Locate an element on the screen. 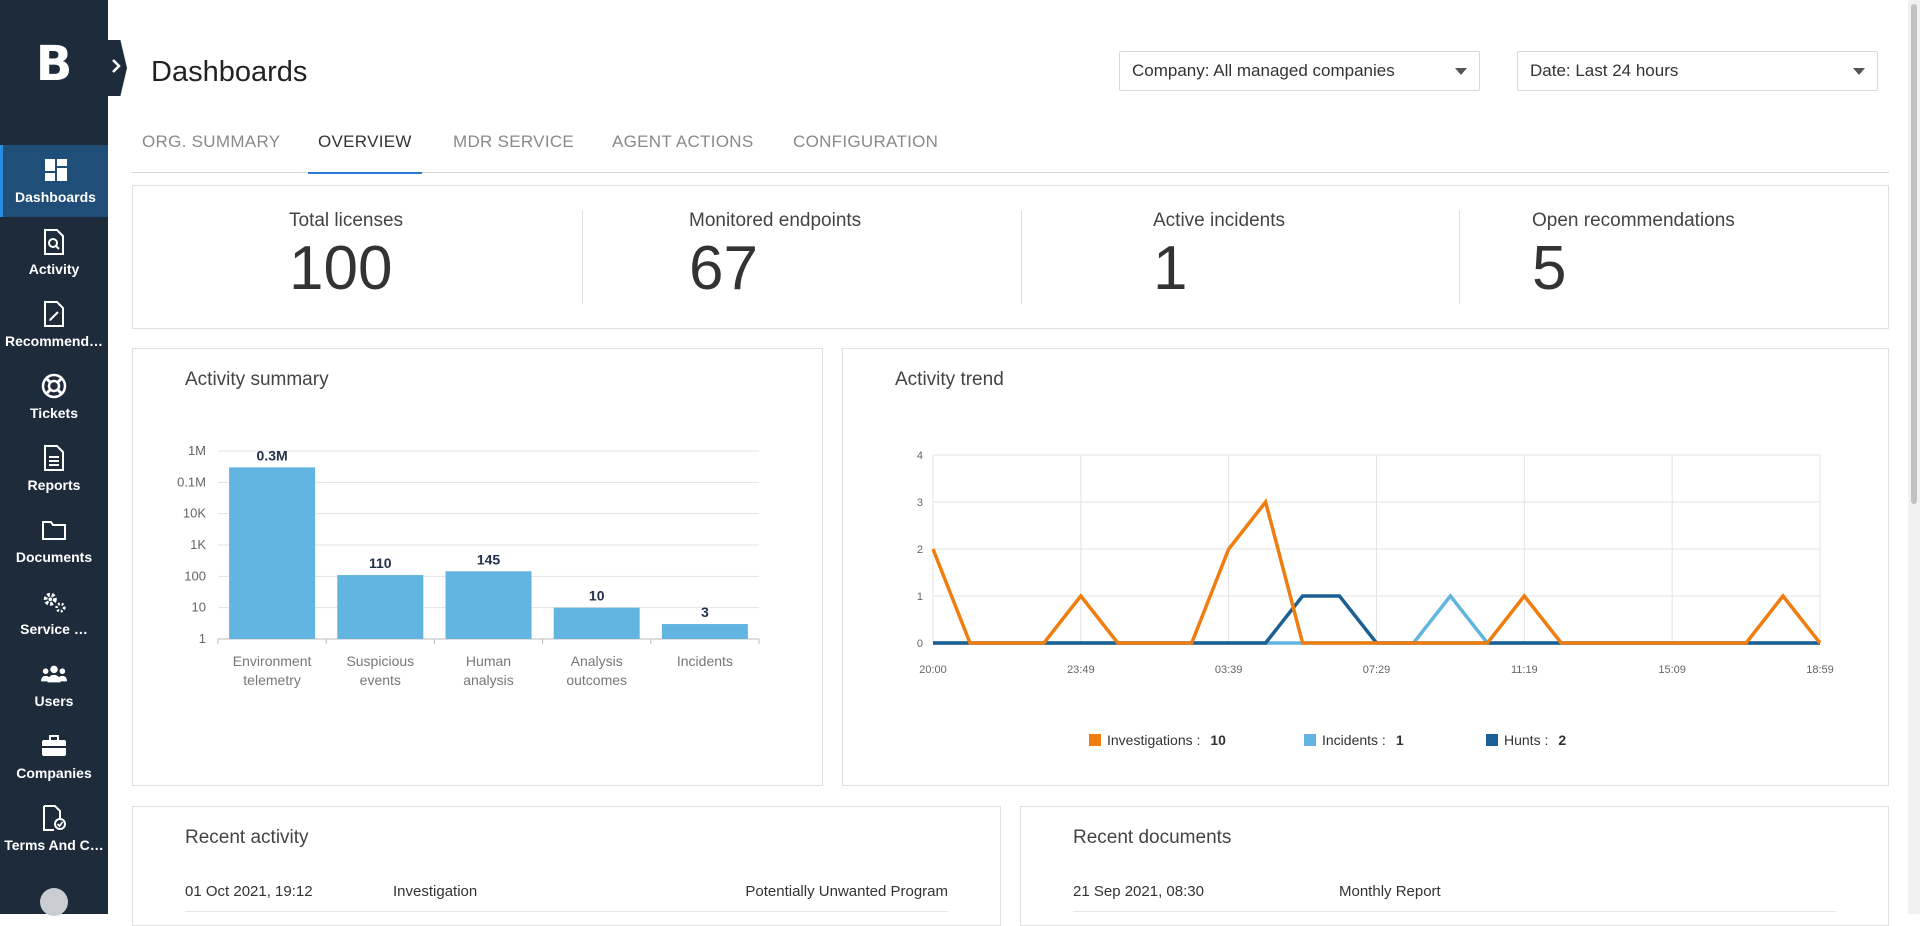 The width and height of the screenshot is (1920, 926). x-tick-label: Human is located at coordinates (488, 661).